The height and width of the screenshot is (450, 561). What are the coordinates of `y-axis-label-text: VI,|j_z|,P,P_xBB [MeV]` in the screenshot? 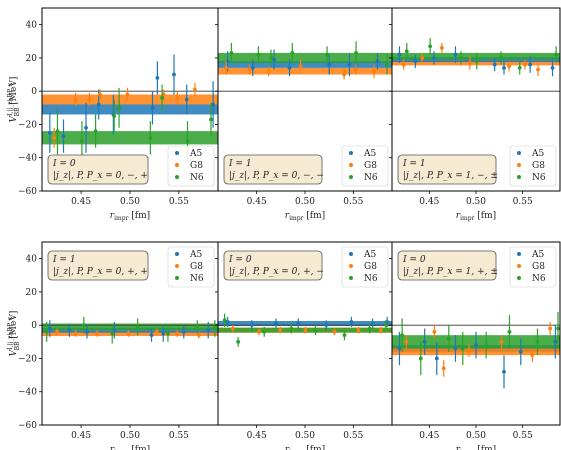 It's located at (14, 100).